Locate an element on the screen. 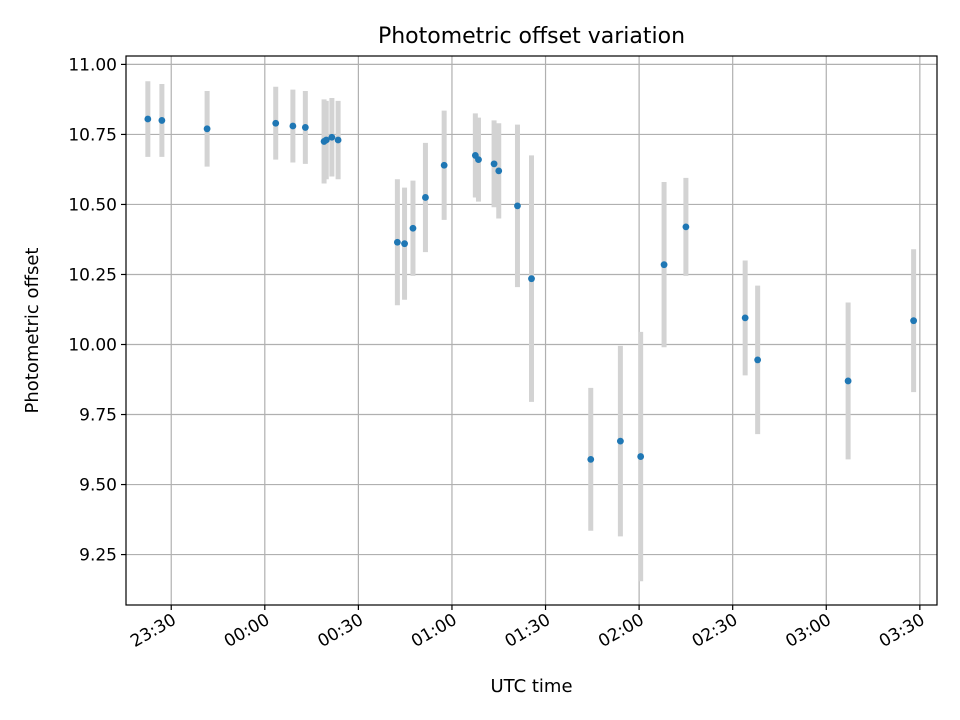  y-tick-label: 10.00 is located at coordinates (92, 346).